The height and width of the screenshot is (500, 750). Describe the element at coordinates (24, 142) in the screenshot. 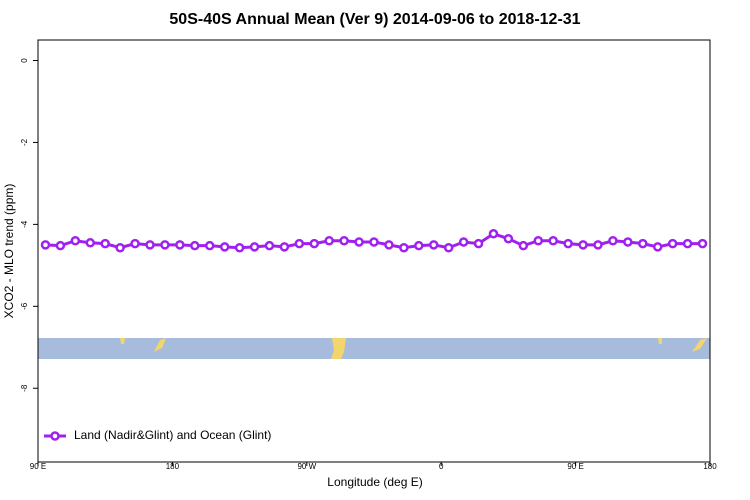

I see `y-tick-label: -2` at that location.